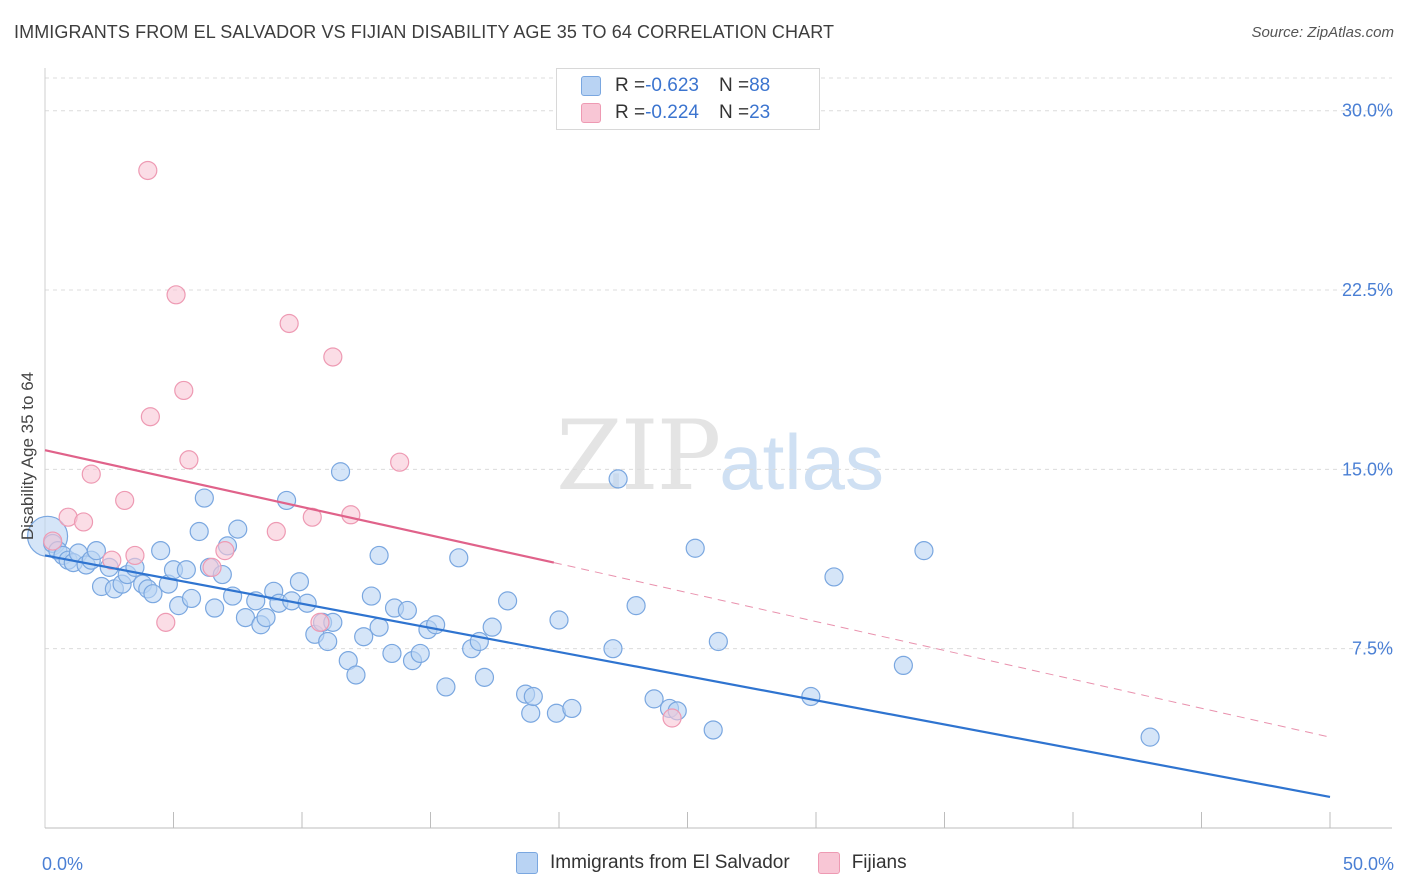  Describe the element at coordinates (1368, 864) in the screenshot. I see `x-tick-label: 50.0%` at that location.